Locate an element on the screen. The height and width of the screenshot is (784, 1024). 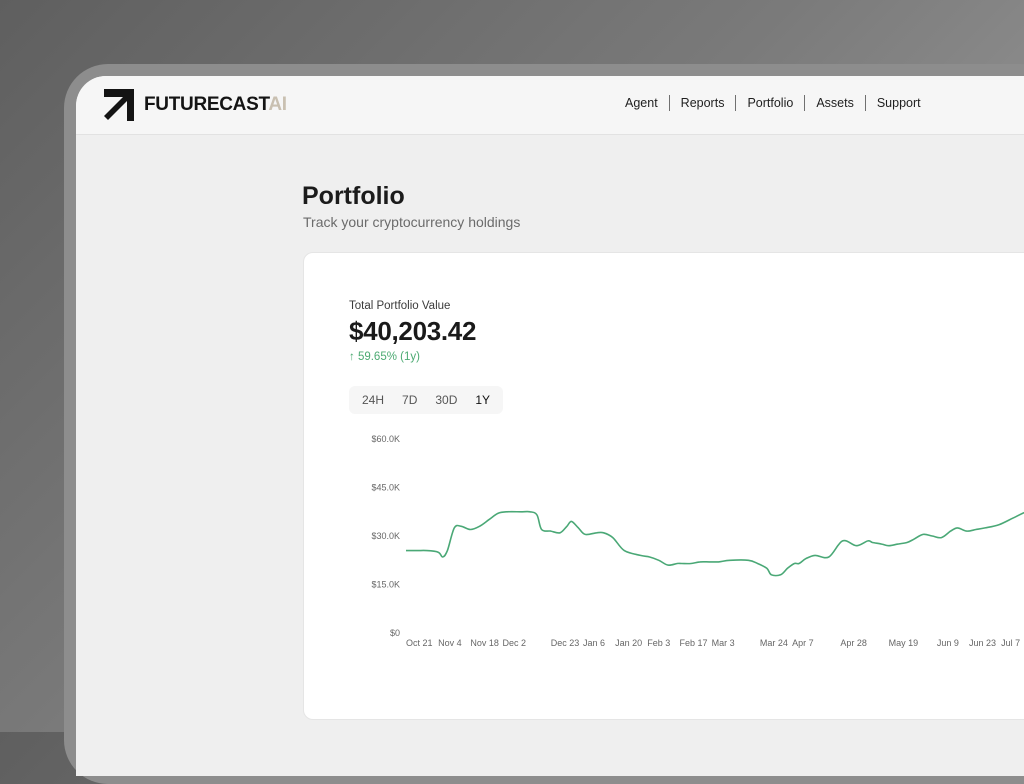
portfolio-value-line is located at coordinates (715, 543).